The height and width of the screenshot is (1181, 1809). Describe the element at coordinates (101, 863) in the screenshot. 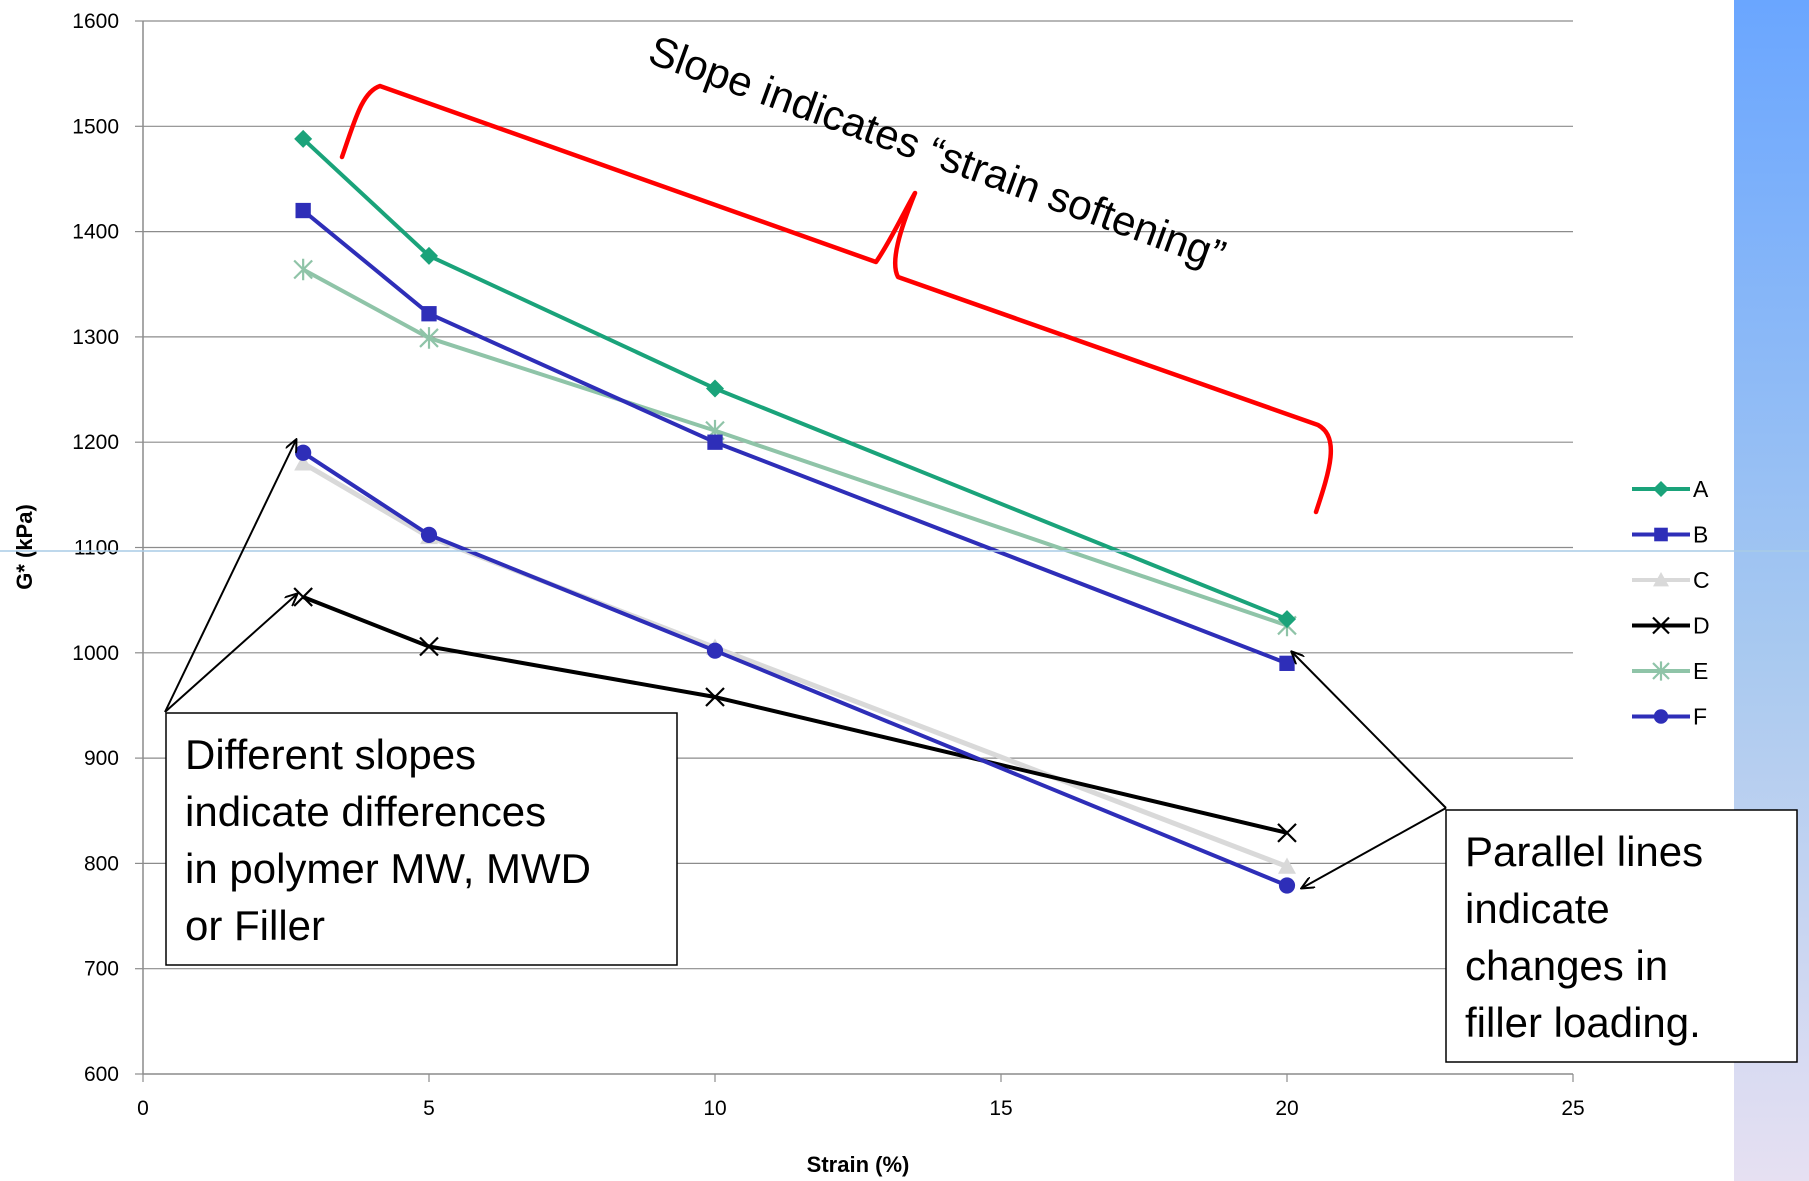

I see `y-tick-label: 800` at that location.